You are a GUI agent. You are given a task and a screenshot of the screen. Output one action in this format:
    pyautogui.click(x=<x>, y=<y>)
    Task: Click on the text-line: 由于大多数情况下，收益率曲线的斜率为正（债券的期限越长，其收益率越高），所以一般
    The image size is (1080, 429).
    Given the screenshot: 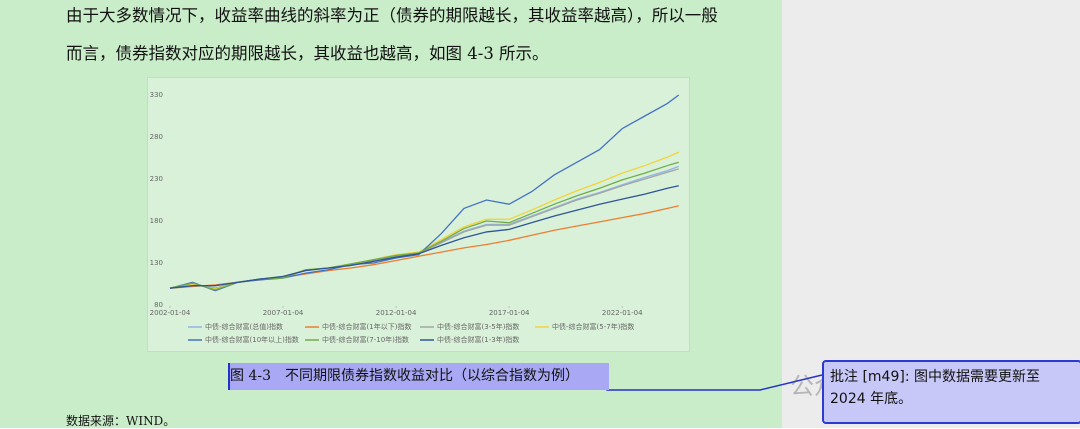 What is the action you would take?
    pyautogui.click(x=392, y=15)
    